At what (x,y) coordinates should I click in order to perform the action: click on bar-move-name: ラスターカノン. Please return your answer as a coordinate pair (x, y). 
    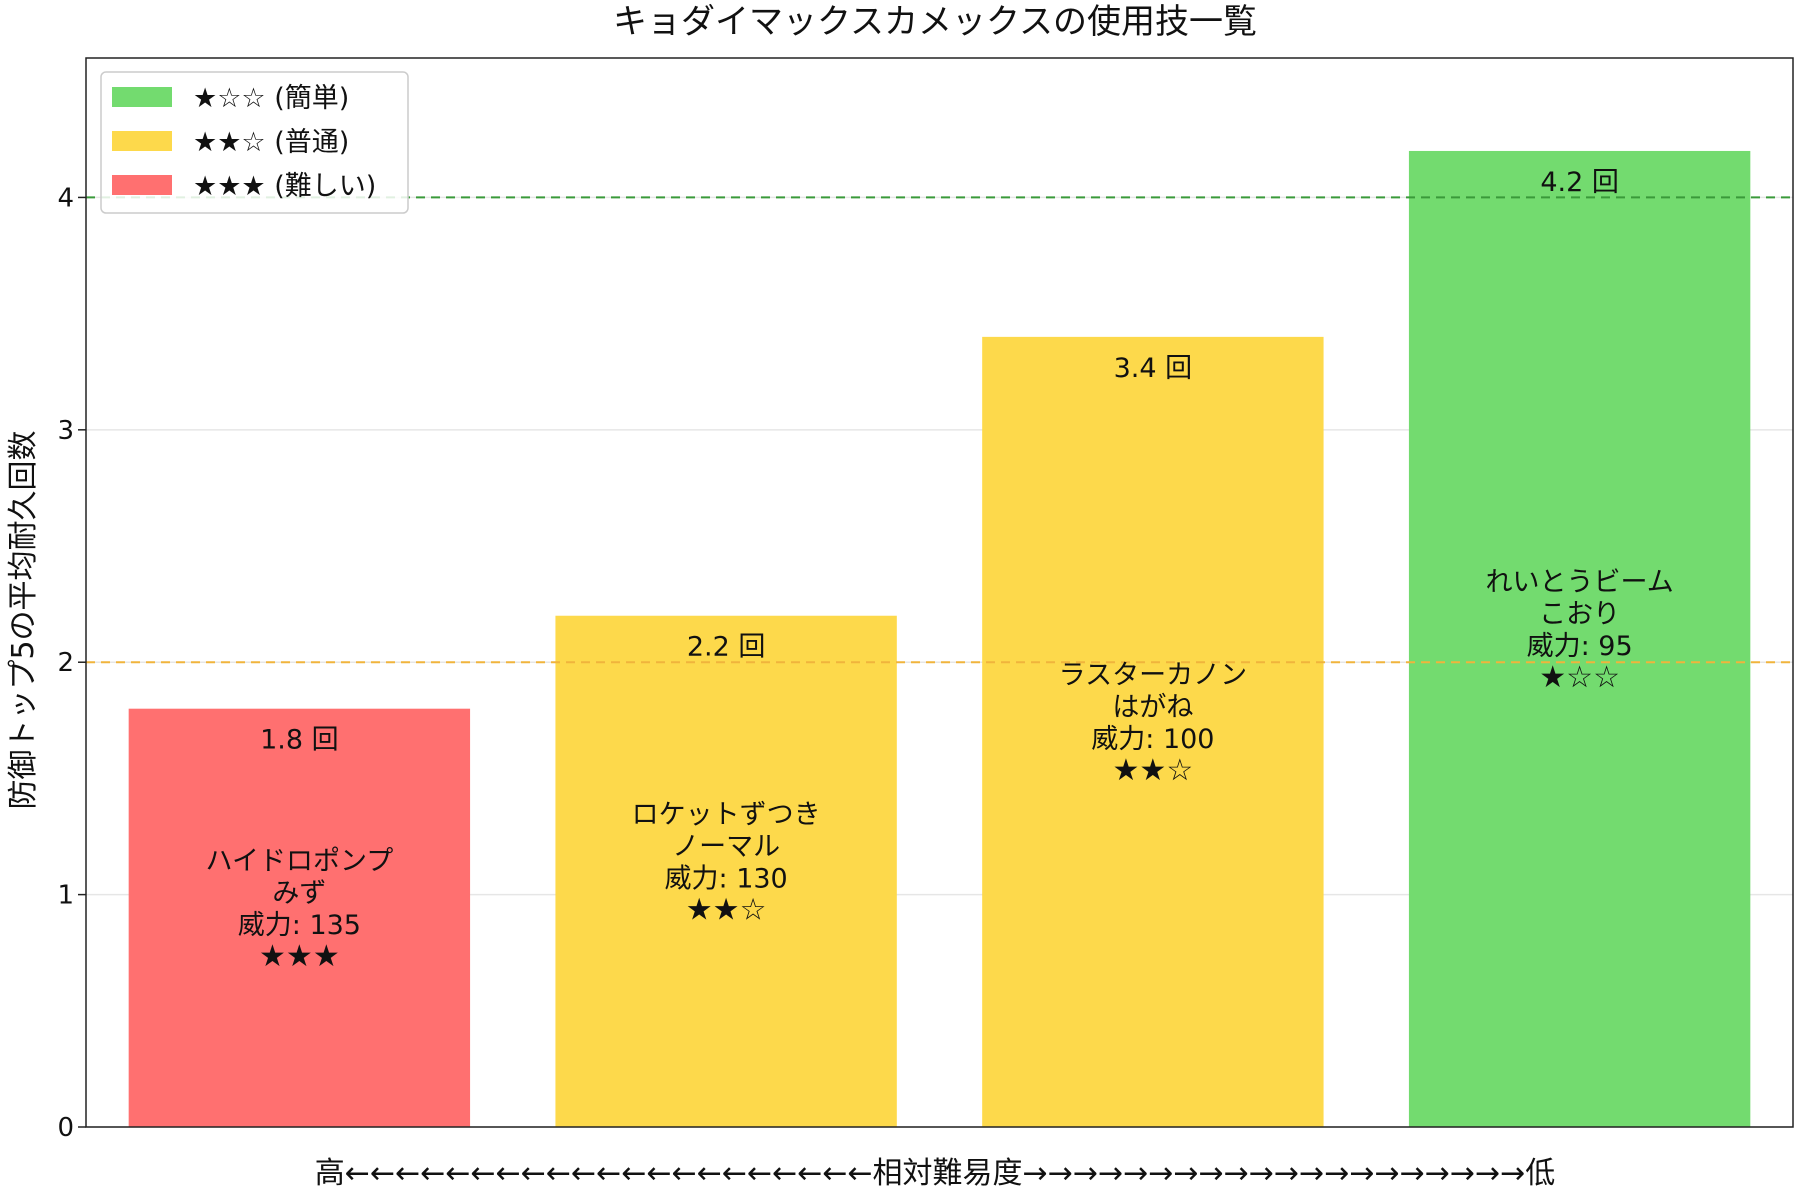
    Looking at the image, I should click on (1153, 675).